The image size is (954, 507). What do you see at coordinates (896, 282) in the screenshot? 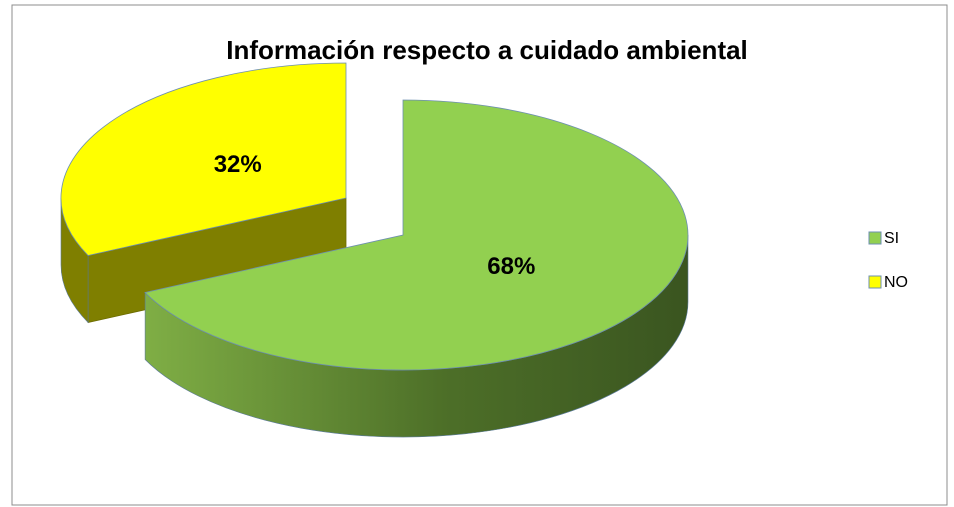
I see `legend-label: NO` at bounding box center [896, 282].